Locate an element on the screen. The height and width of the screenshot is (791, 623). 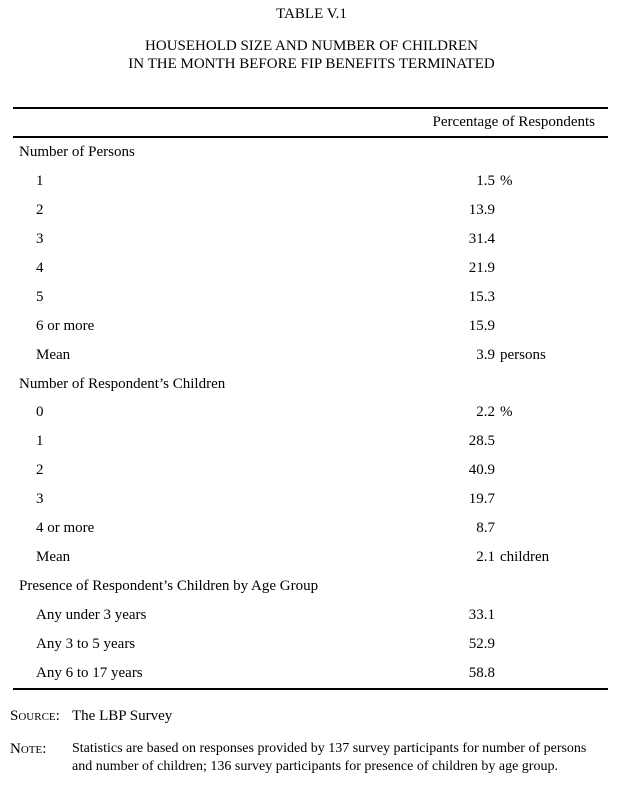
row-value-number: 2.1 is located at coordinates (485, 557).